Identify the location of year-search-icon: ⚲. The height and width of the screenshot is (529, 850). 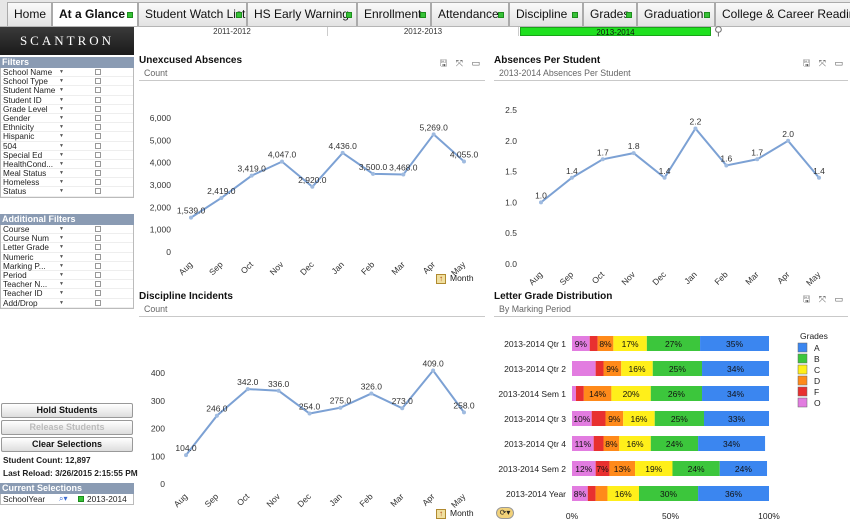
(718, 31).